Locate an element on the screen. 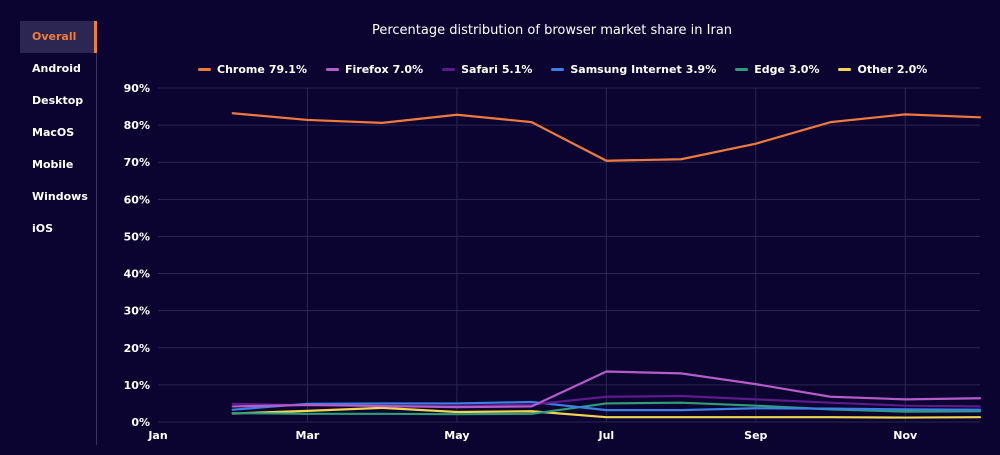 The image size is (1000, 455). x-tick-label: Jan is located at coordinates (157, 435).